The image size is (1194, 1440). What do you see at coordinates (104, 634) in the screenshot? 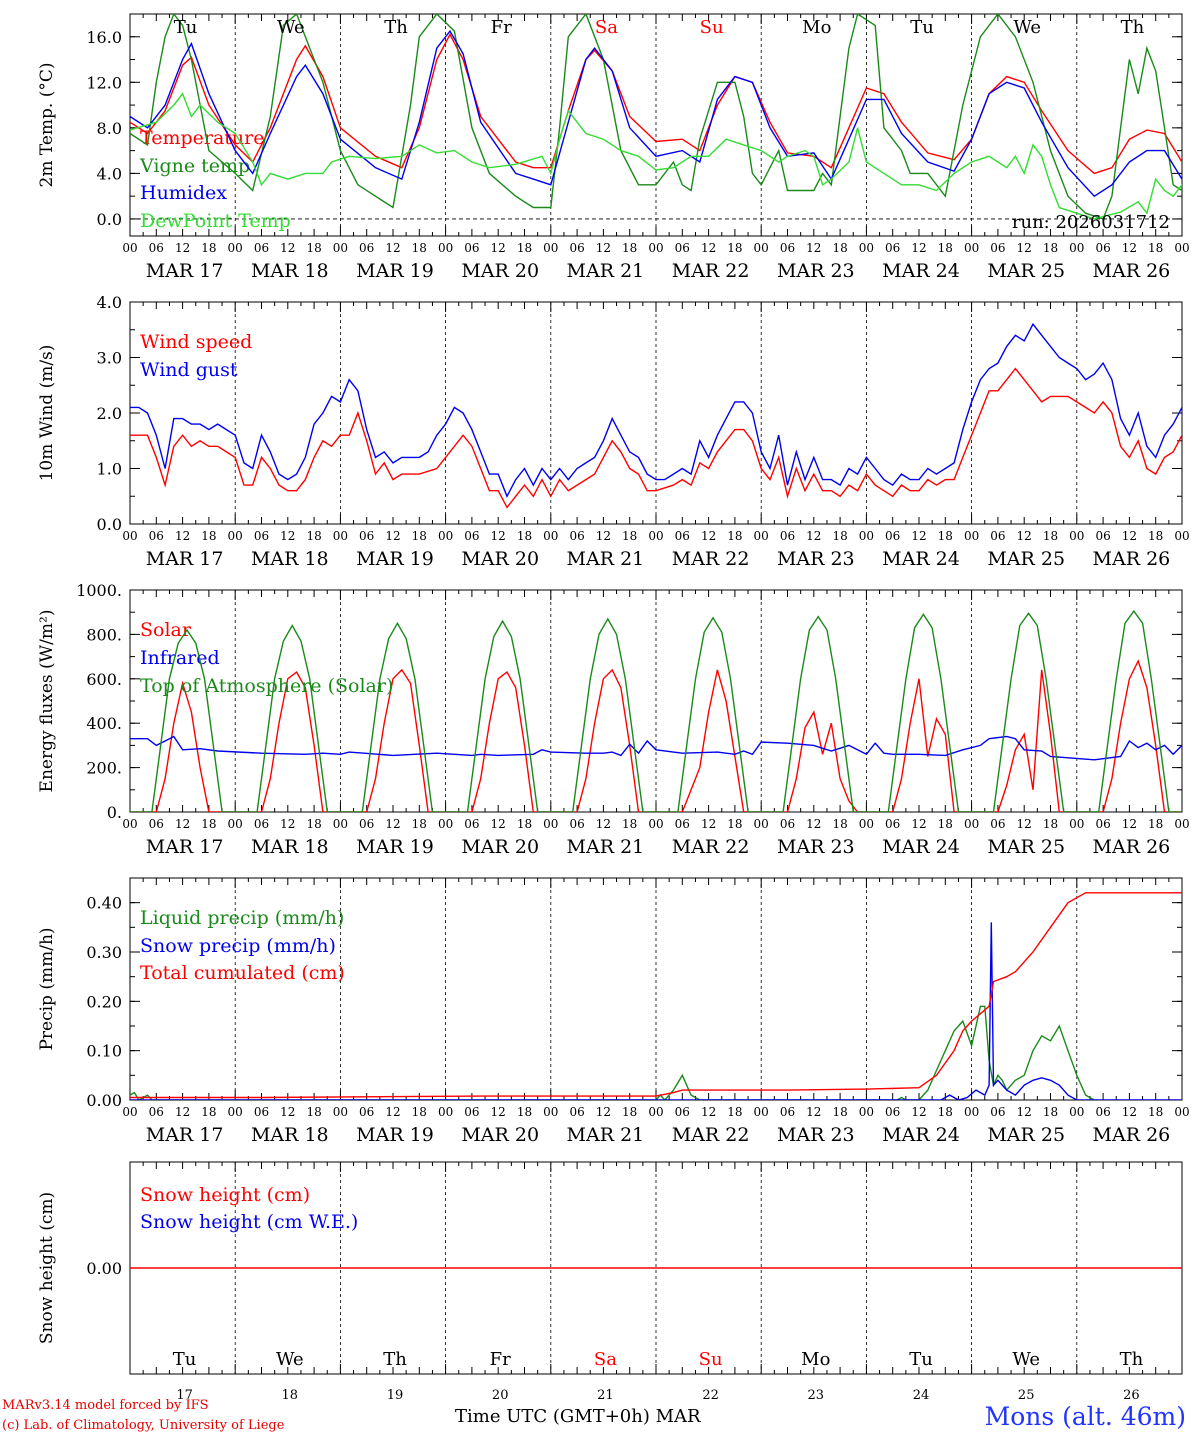
I see `y-tick-label: 800.` at bounding box center [104, 634].